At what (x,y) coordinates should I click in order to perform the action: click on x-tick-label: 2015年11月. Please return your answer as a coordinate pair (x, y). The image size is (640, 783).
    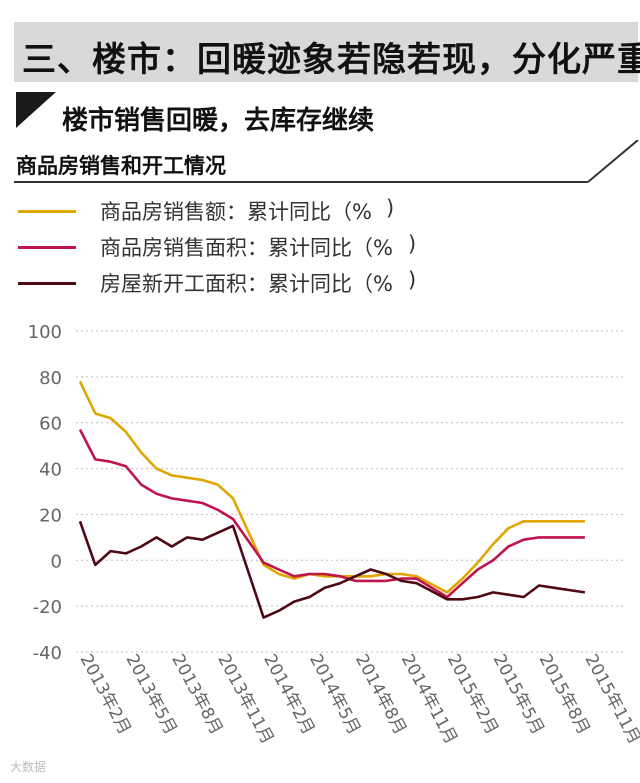
    Looking at the image, I should click on (610, 699).